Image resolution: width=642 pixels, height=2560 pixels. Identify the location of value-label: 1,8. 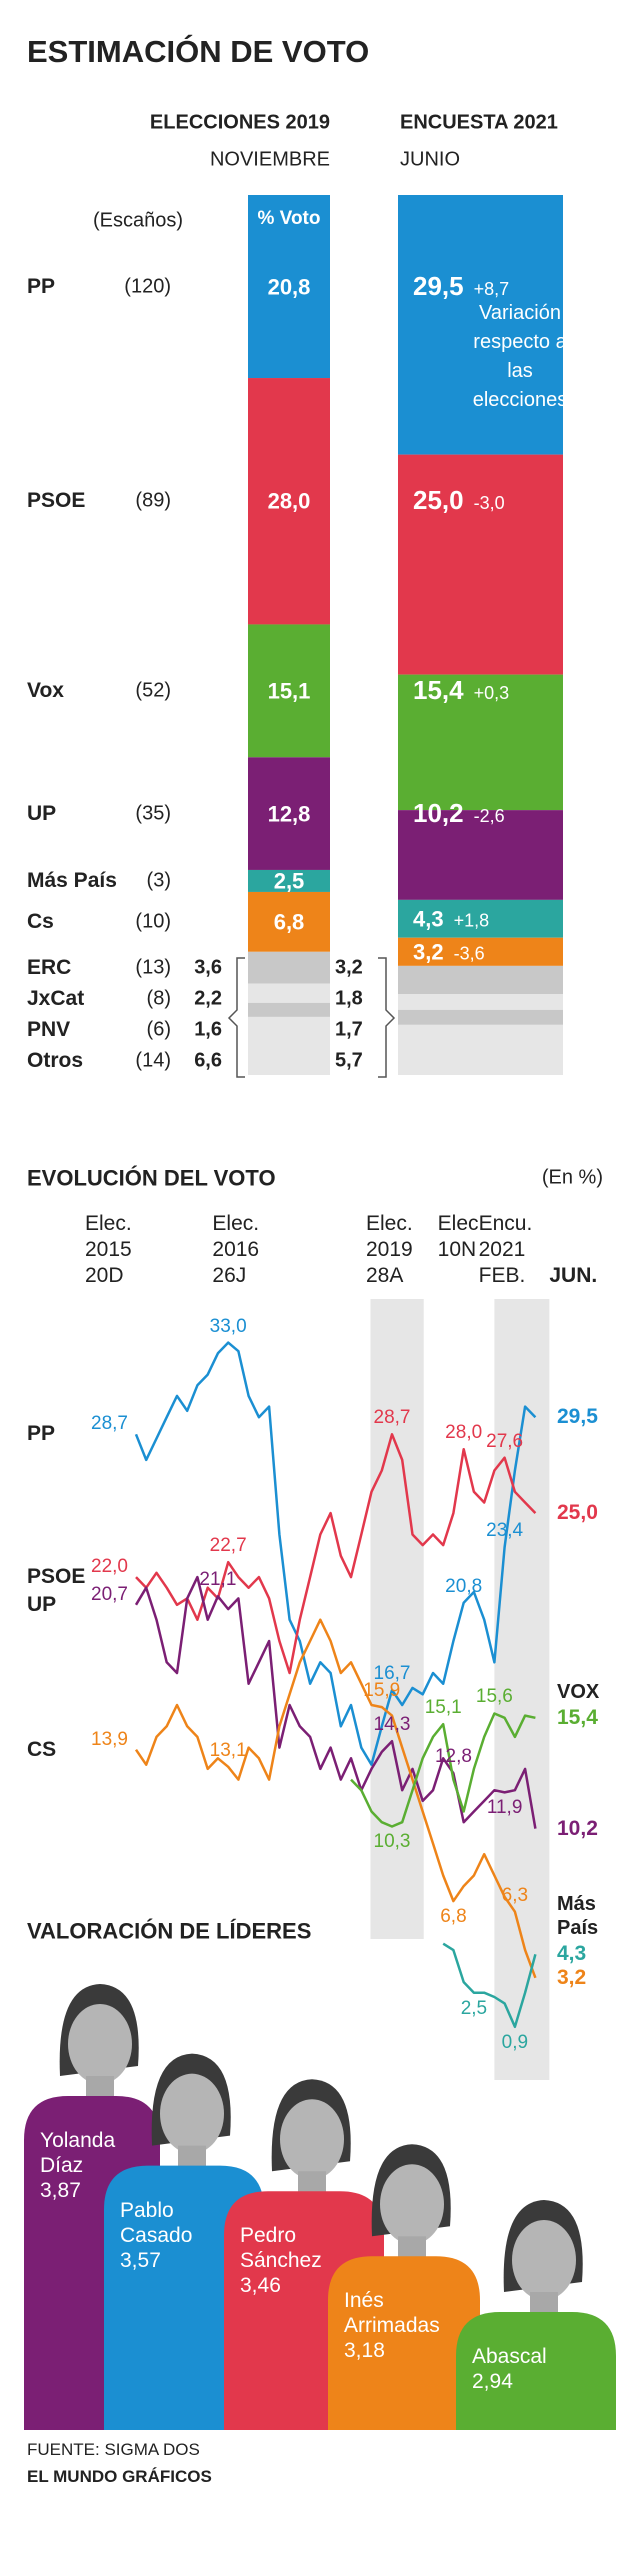
(349, 998).